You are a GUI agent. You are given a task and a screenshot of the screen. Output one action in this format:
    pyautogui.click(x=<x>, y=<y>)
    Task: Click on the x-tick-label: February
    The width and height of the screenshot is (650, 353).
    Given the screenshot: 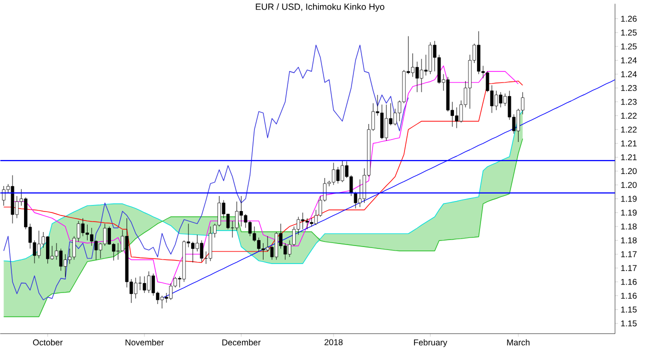 What is the action you would take?
    pyautogui.click(x=431, y=343)
    